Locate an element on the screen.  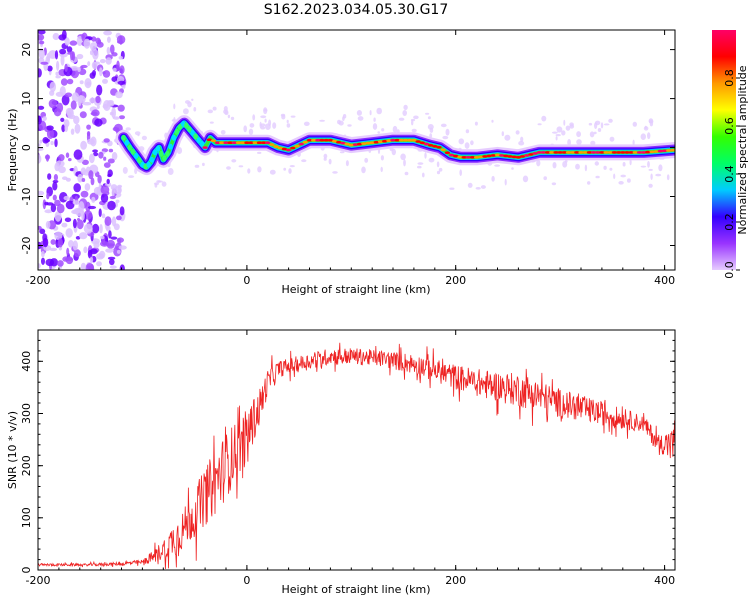
x-tick-label: 400 is located at coordinates (664, 280).